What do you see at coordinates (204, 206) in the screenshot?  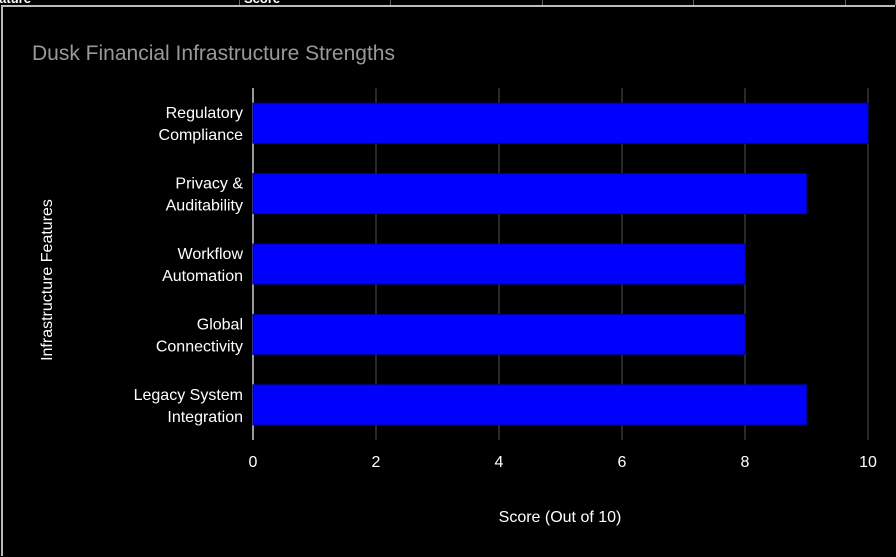 I see `y-tick-label: Auditability` at bounding box center [204, 206].